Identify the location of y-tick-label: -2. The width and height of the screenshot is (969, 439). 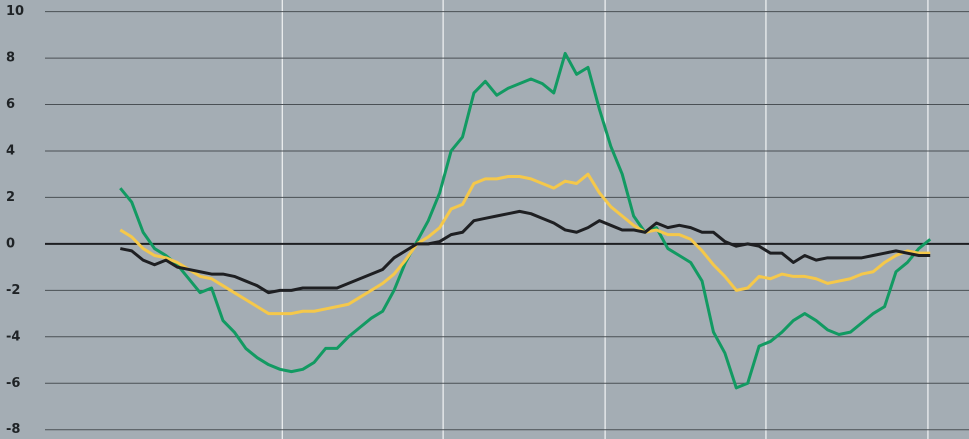
(13, 290).